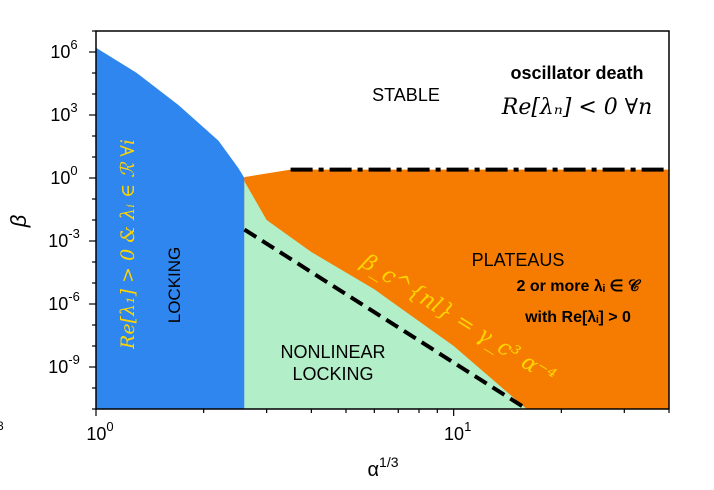  I want to click on stable-label: STABLE, so click(406, 95).